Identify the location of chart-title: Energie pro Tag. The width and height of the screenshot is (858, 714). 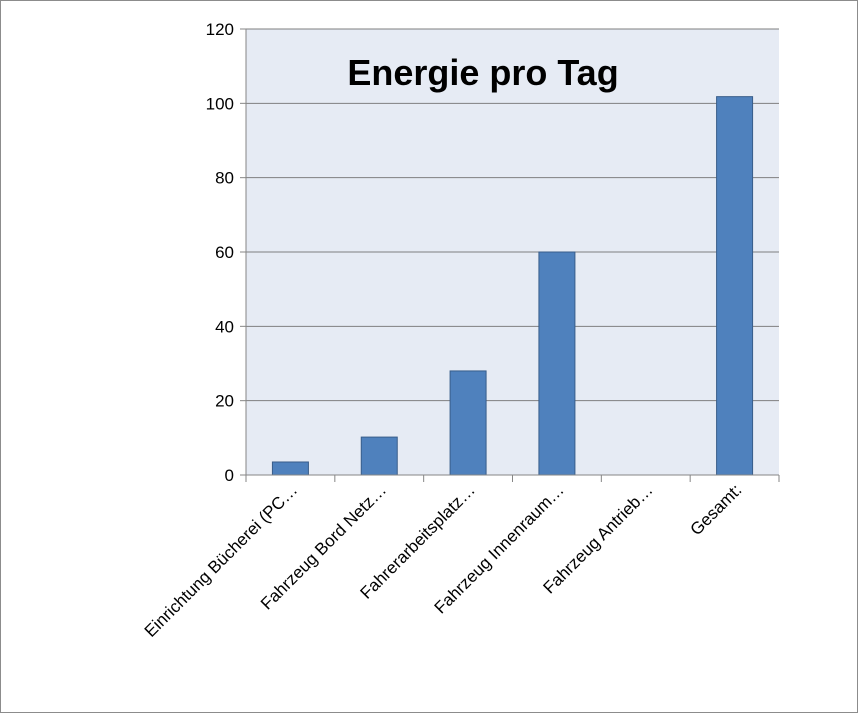
(482, 72).